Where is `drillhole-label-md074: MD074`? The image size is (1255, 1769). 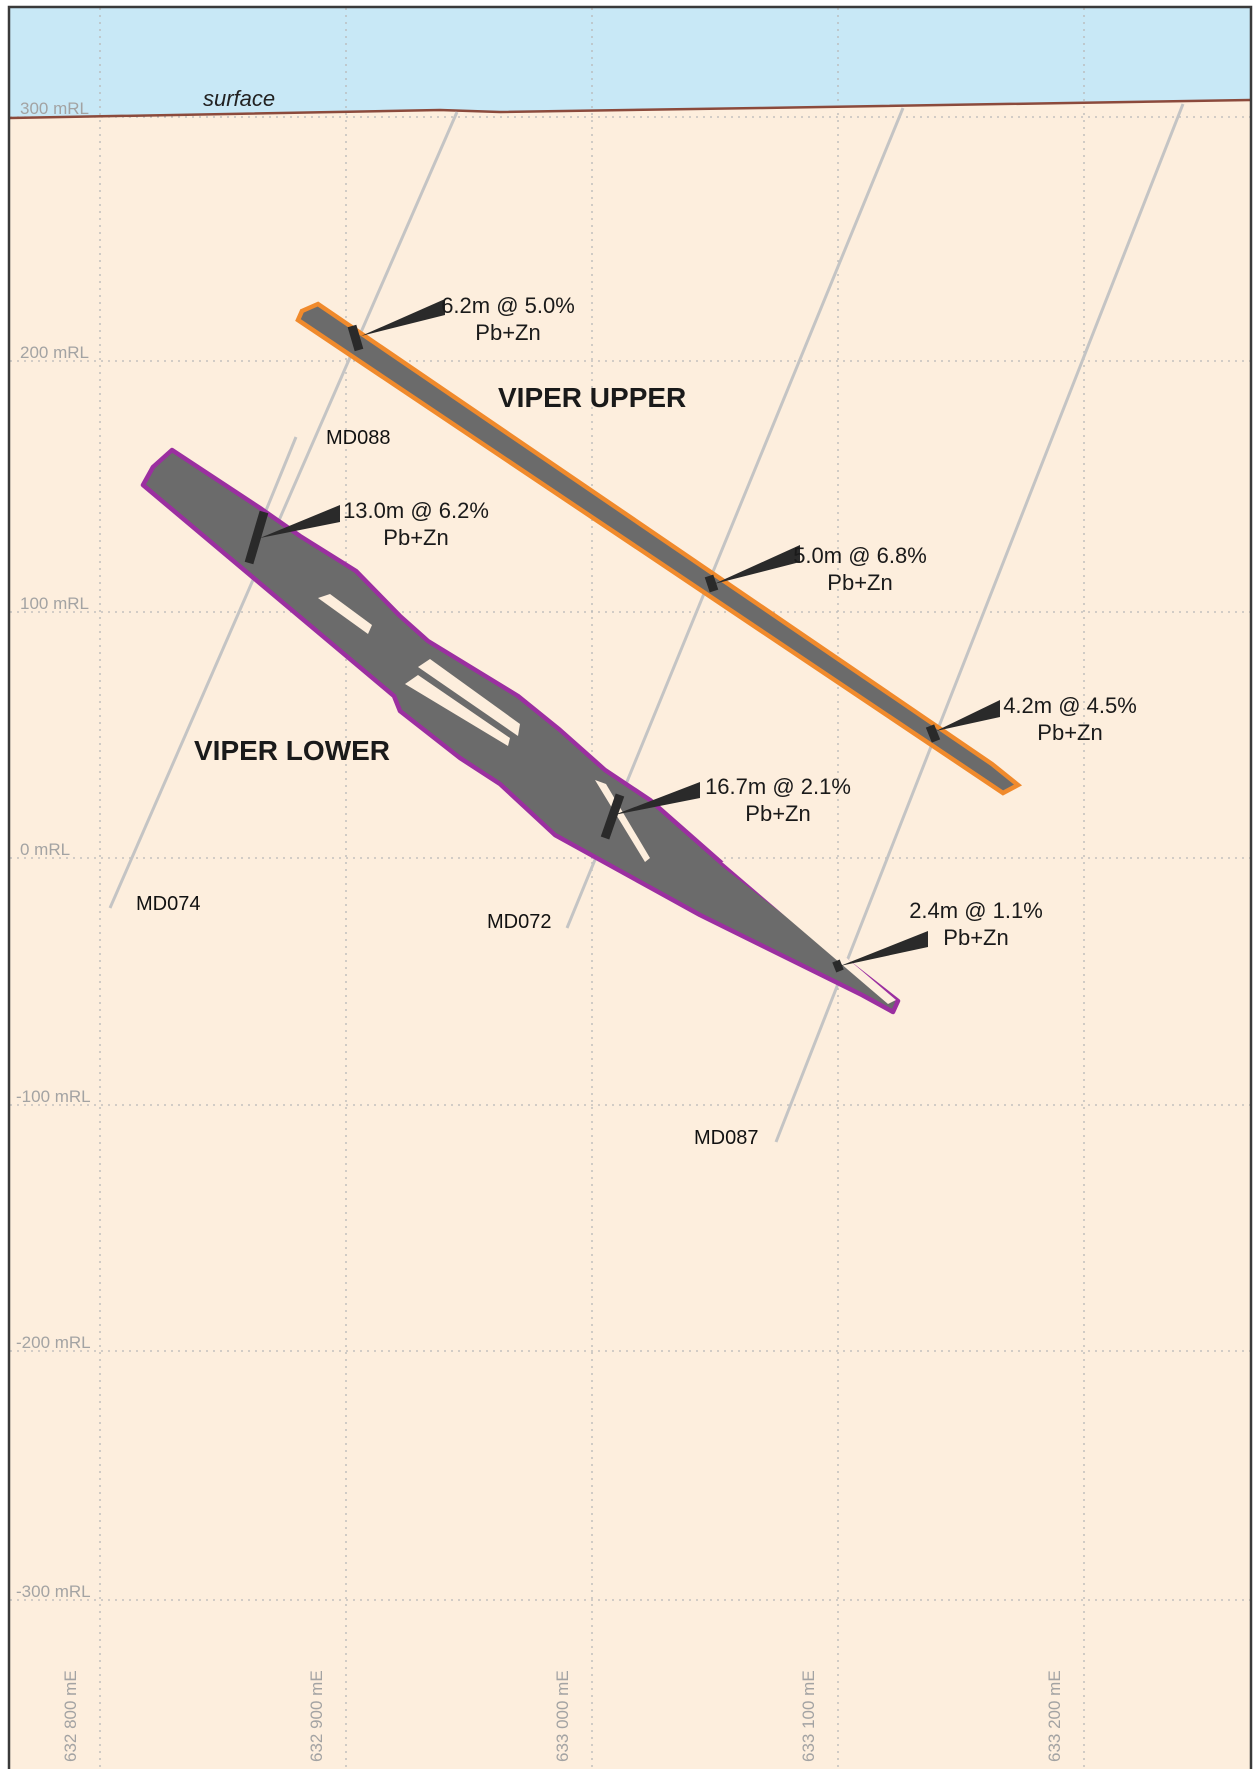 drillhole-label-md074: MD074 is located at coordinates (168, 904).